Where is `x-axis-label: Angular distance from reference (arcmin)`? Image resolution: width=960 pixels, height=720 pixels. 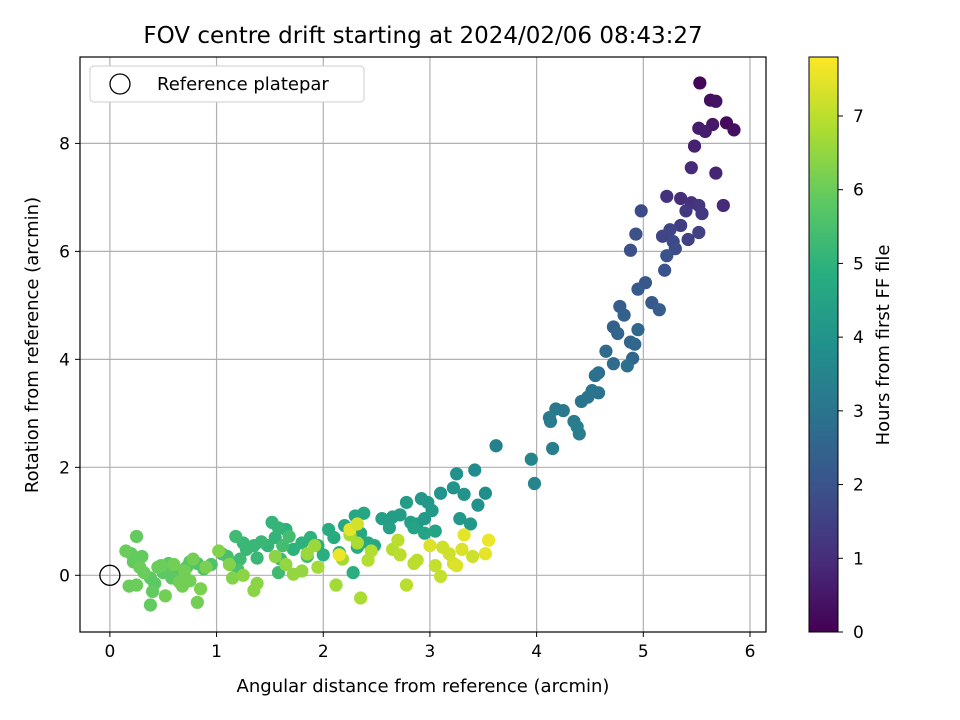
x-axis-label: Angular distance from reference (arcmin) is located at coordinates (423, 686).